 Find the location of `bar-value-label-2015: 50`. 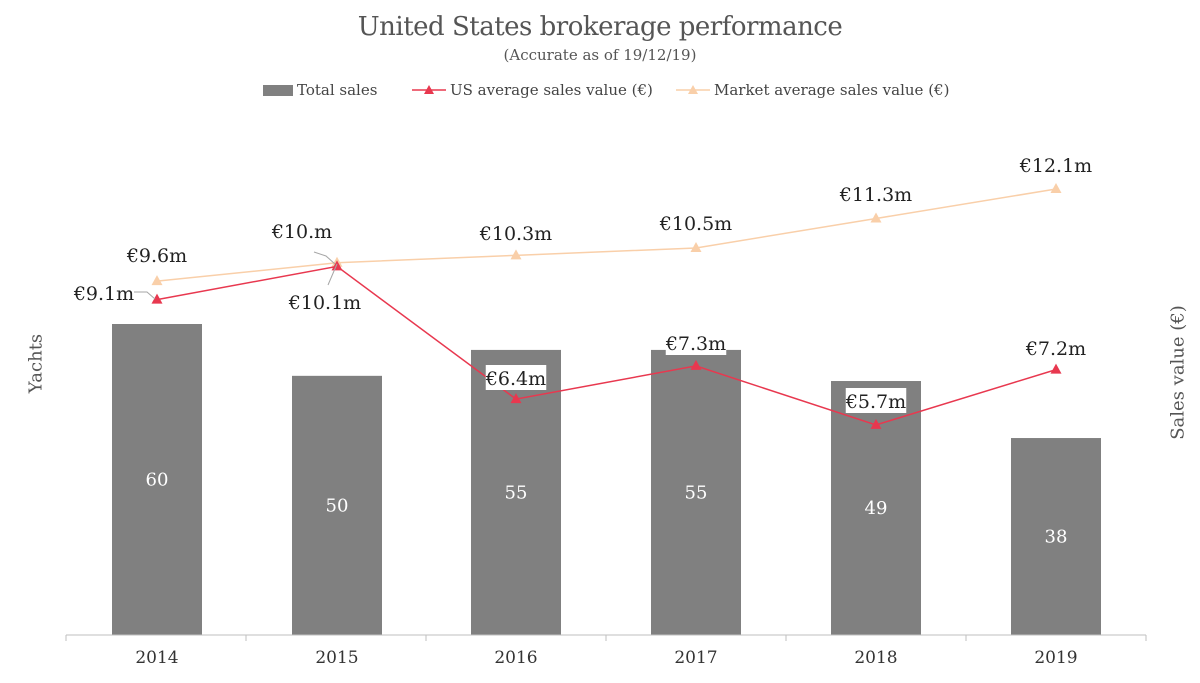

bar-value-label-2015: 50 is located at coordinates (337, 505).